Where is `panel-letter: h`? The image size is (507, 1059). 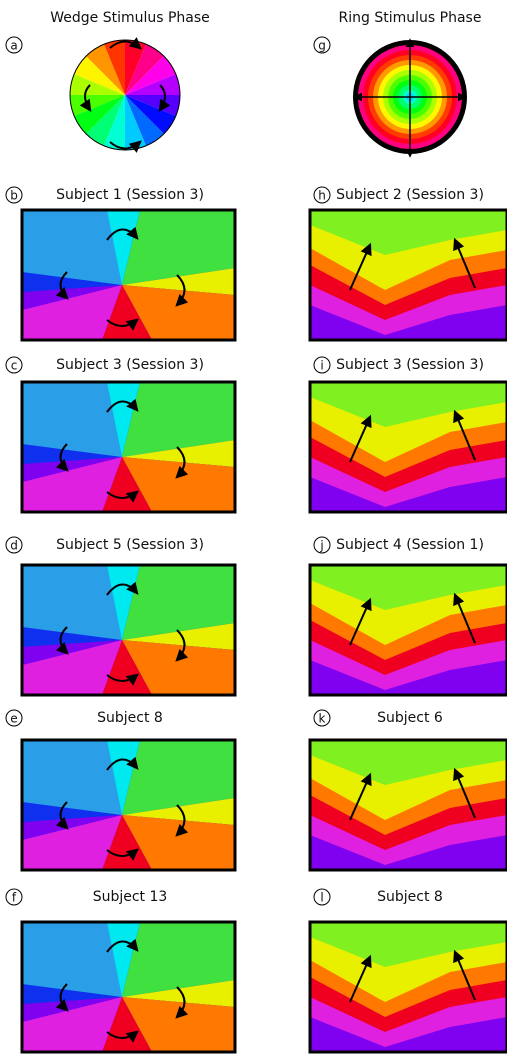
panel-letter: h is located at coordinates (322, 196).